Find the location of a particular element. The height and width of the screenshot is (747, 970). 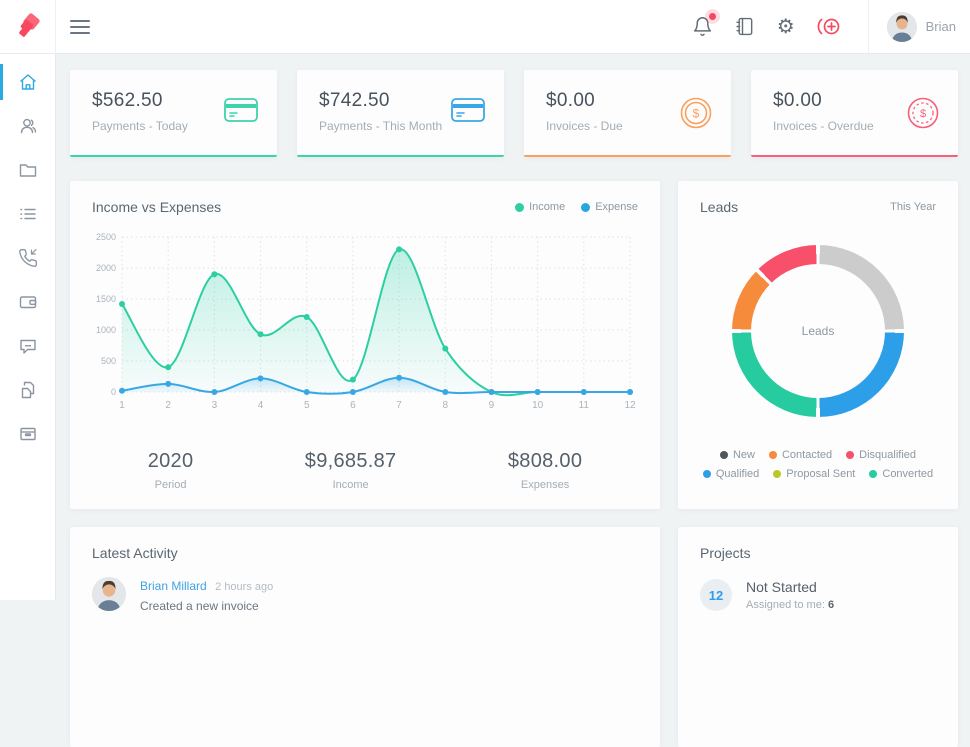

summary-expenses: $808.00 is located at coordinates (545, 461).